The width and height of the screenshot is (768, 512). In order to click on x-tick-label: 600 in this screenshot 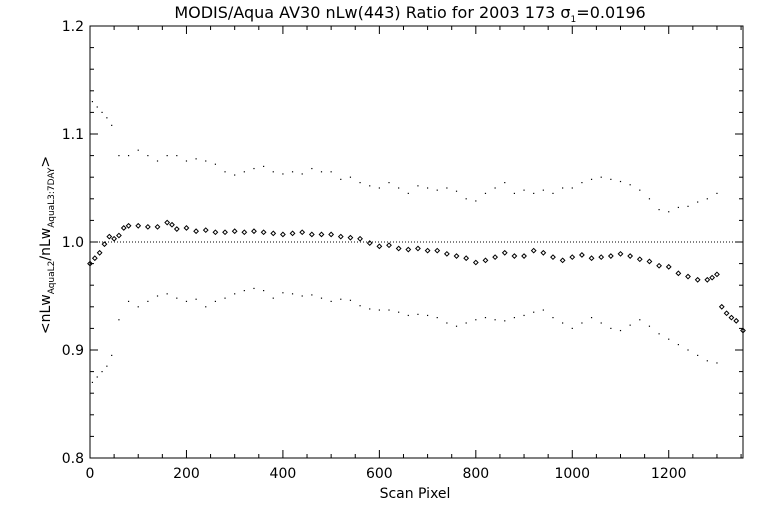, I will do `click(379, 474)`.